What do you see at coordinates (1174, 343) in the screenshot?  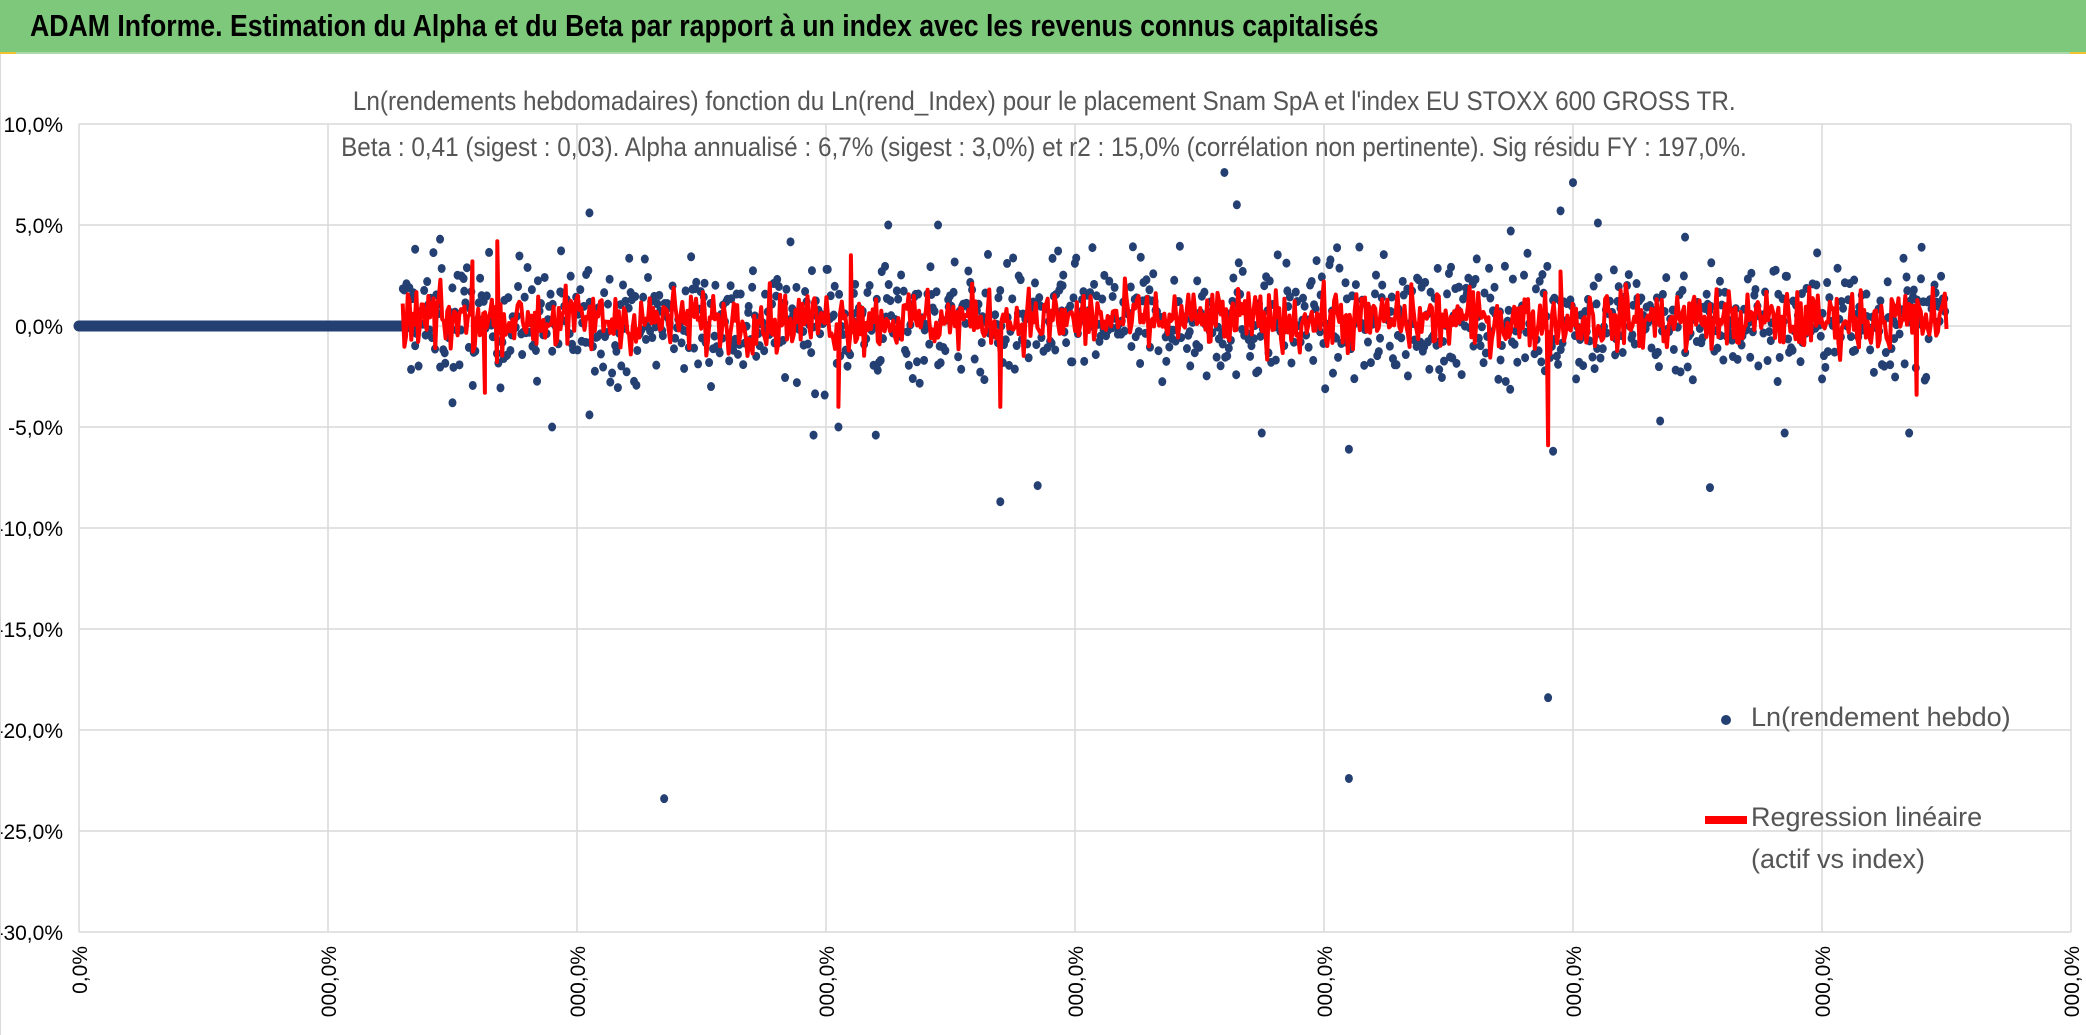 I see `regression-layer` at bounding box center [1174, 343].